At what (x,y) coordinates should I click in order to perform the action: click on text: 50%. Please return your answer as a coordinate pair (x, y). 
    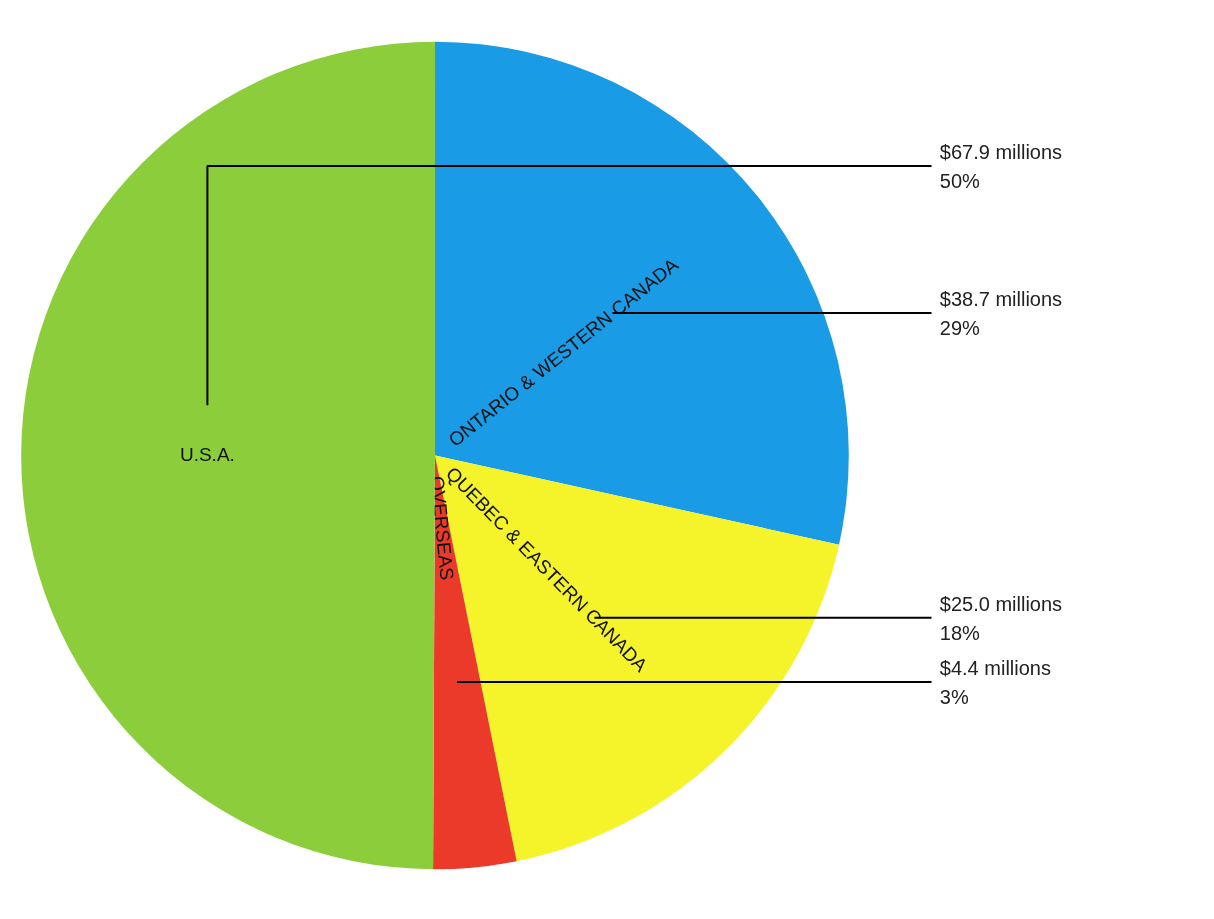
    Looking at the image, I should click on (960, 181).